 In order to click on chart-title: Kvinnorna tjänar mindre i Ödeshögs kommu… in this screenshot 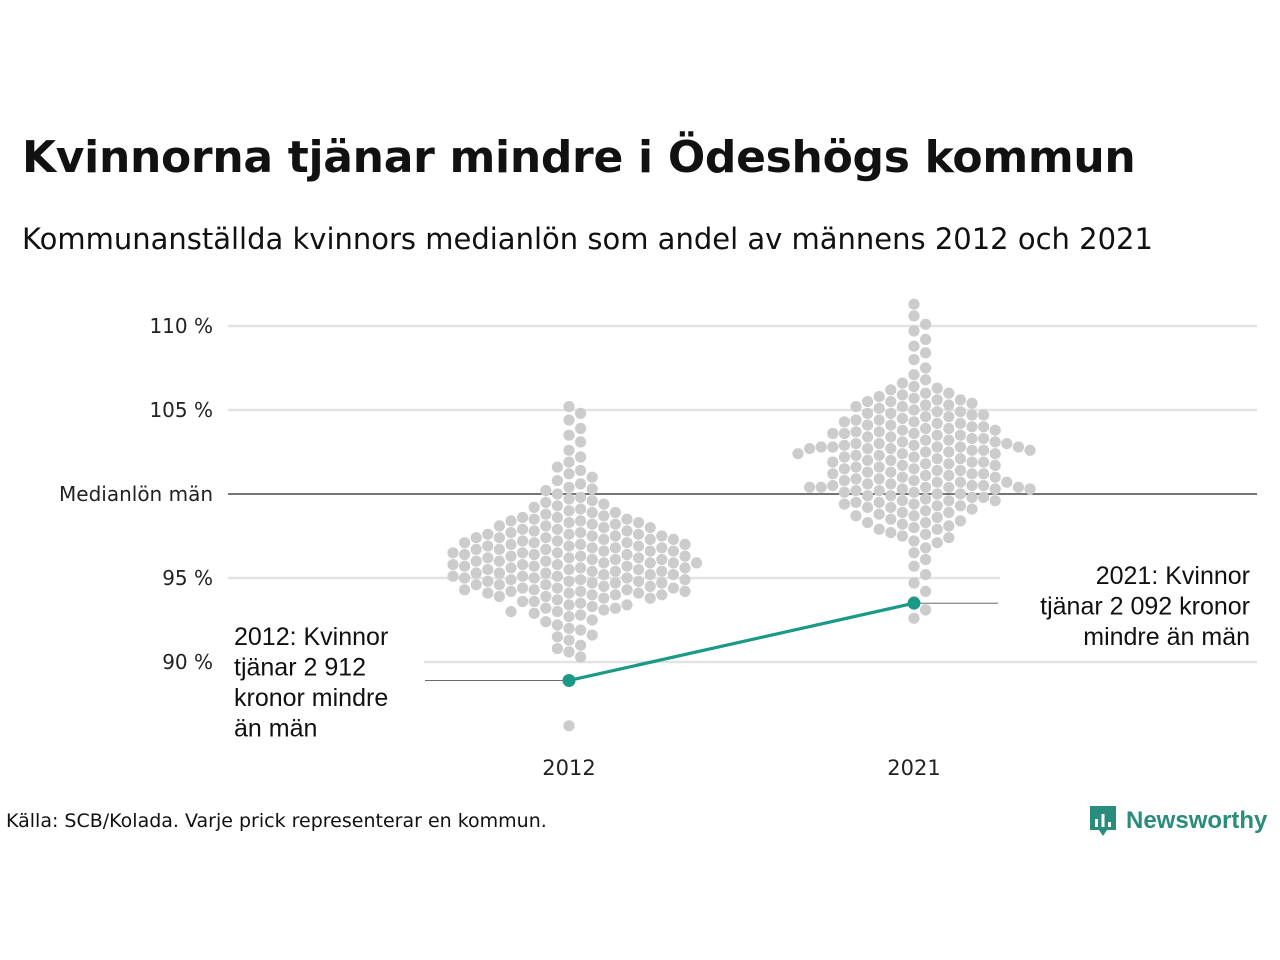, I will do `click(579, 157)`.